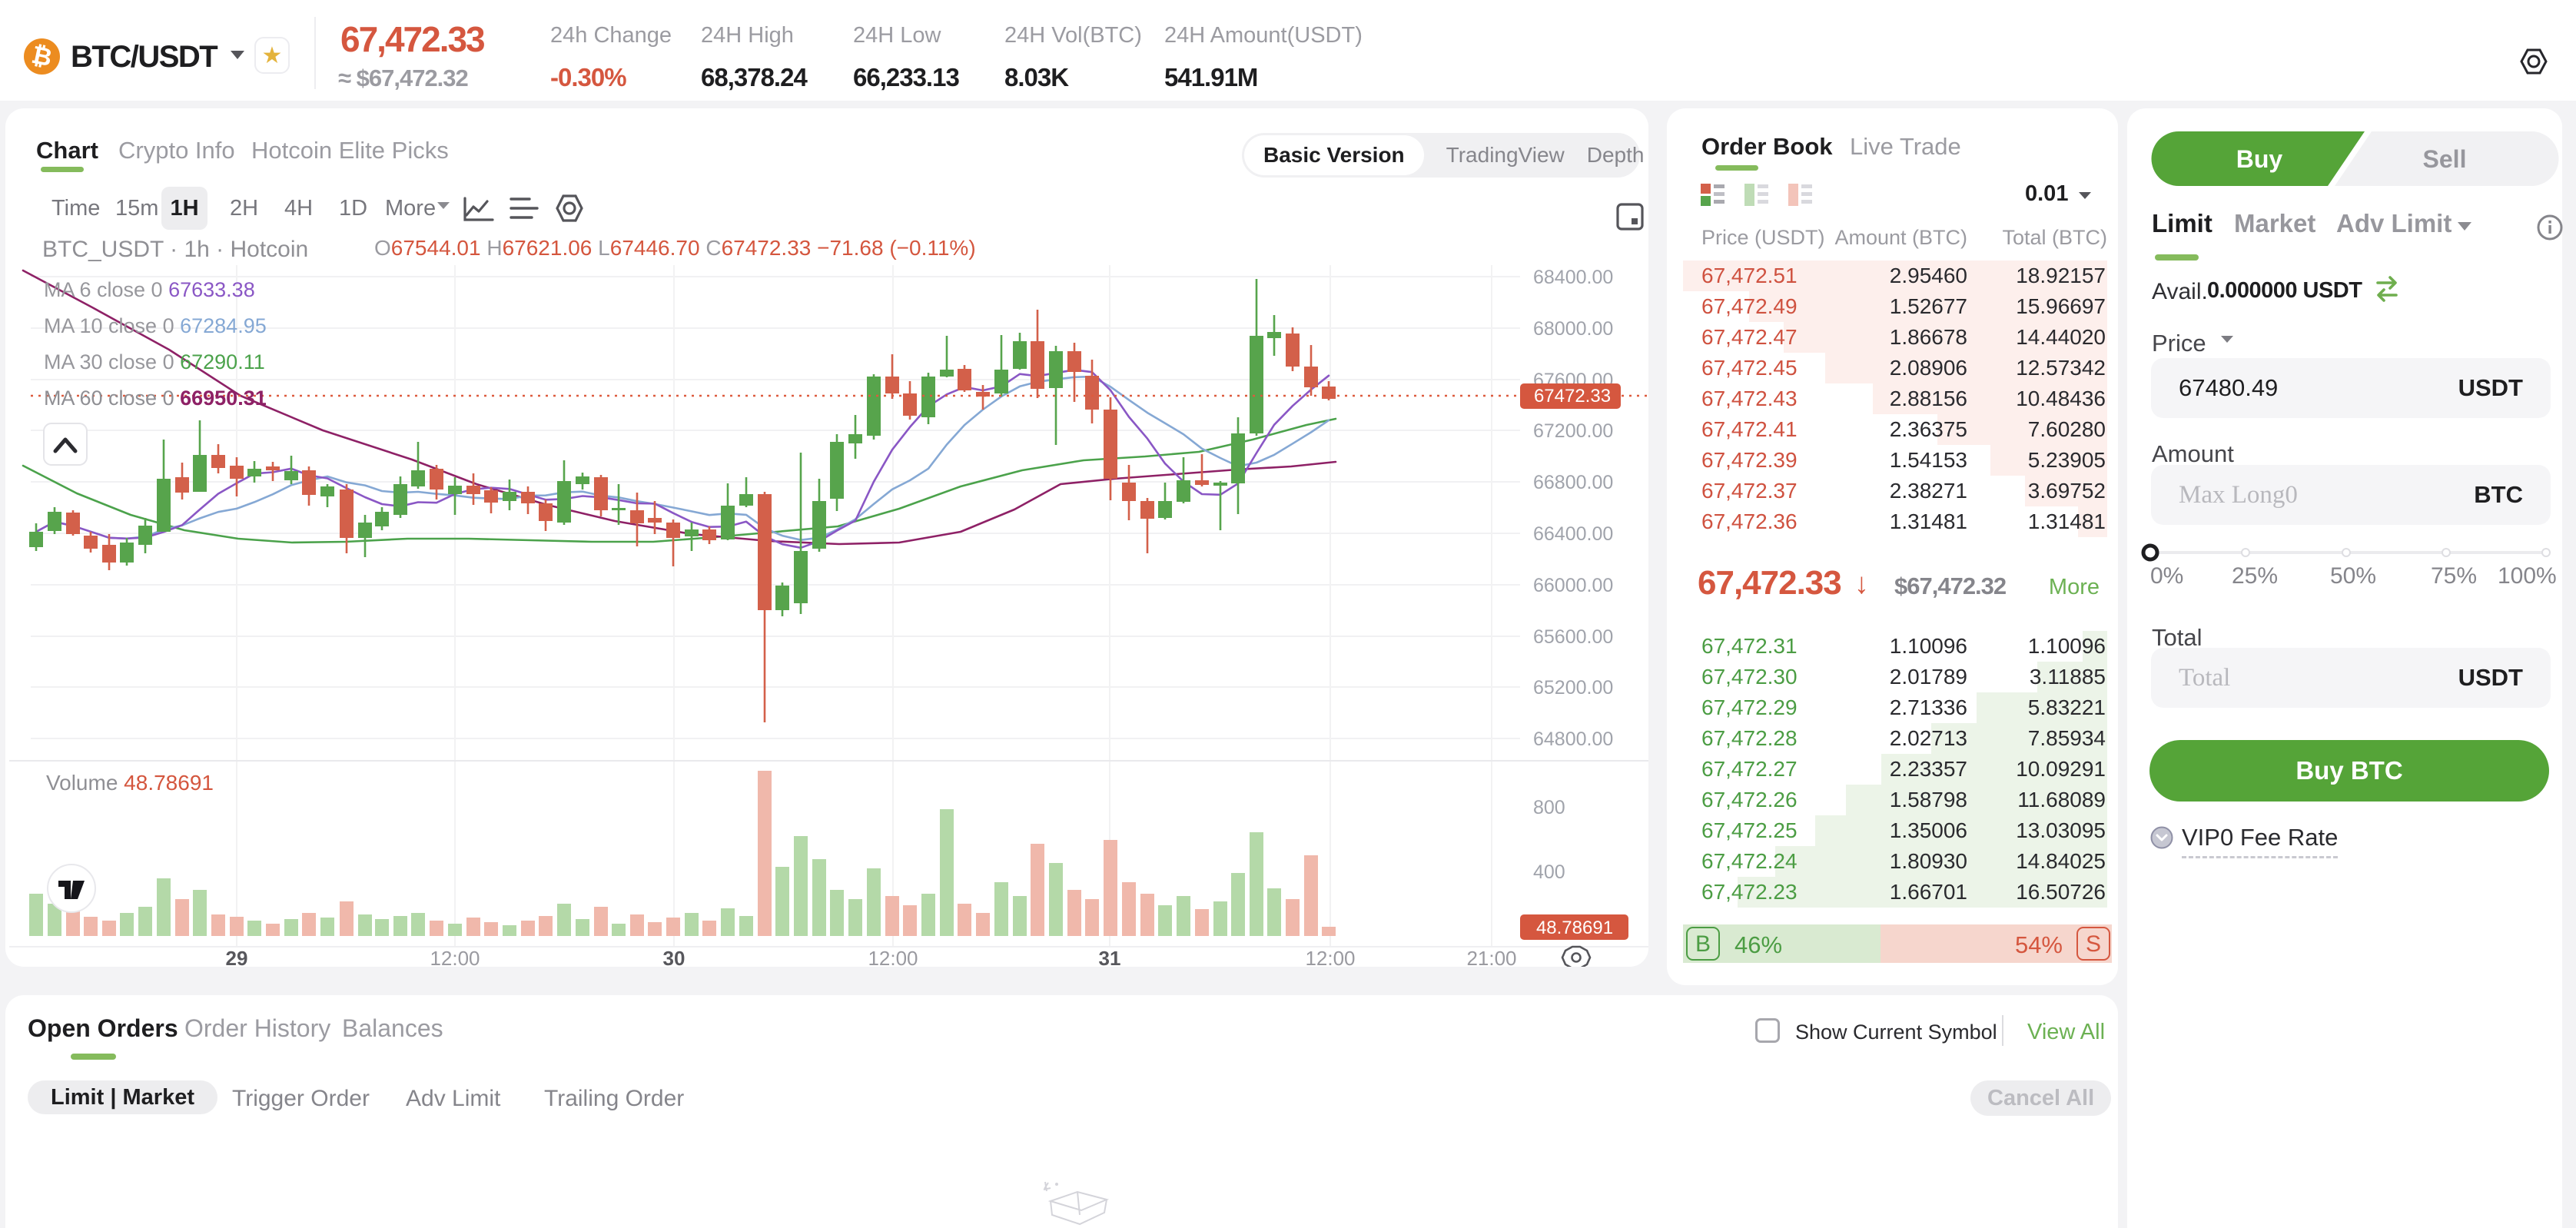 The image size is (2576, 1228). What do you see at coordinates (1491, 957) in the screenshot?
I see `svg-text: 21:00` at bounding box center [1491, 957].